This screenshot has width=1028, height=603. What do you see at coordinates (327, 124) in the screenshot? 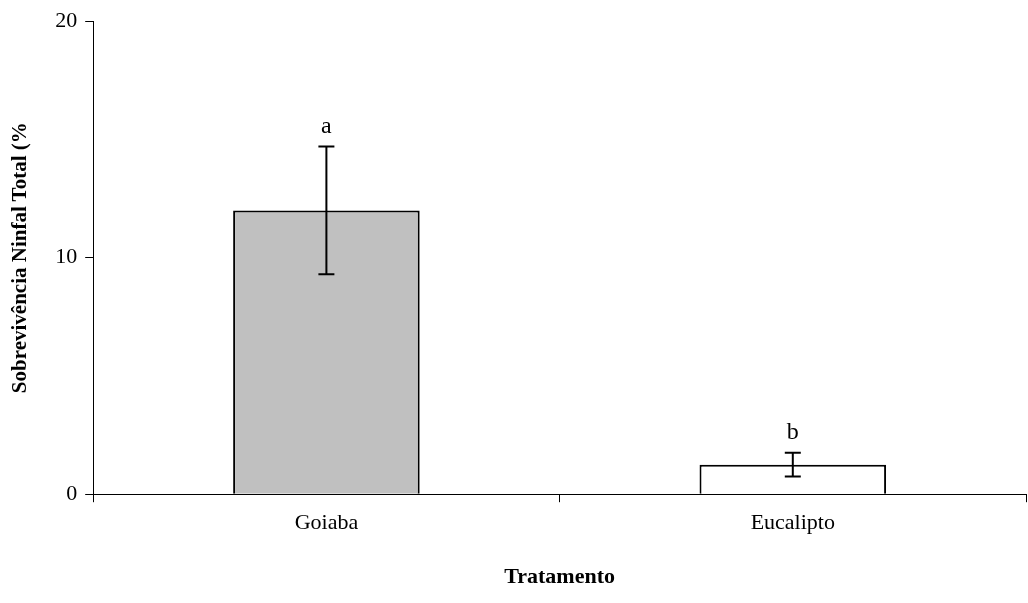
I see `annotation: a` at bounding box center [327, 124].